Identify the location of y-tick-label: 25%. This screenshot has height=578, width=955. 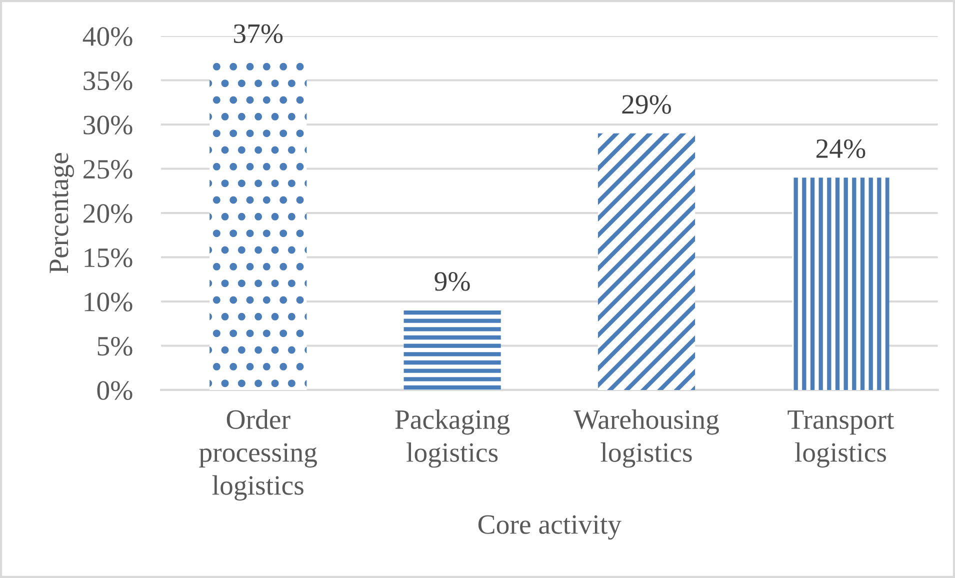
(108, 169).